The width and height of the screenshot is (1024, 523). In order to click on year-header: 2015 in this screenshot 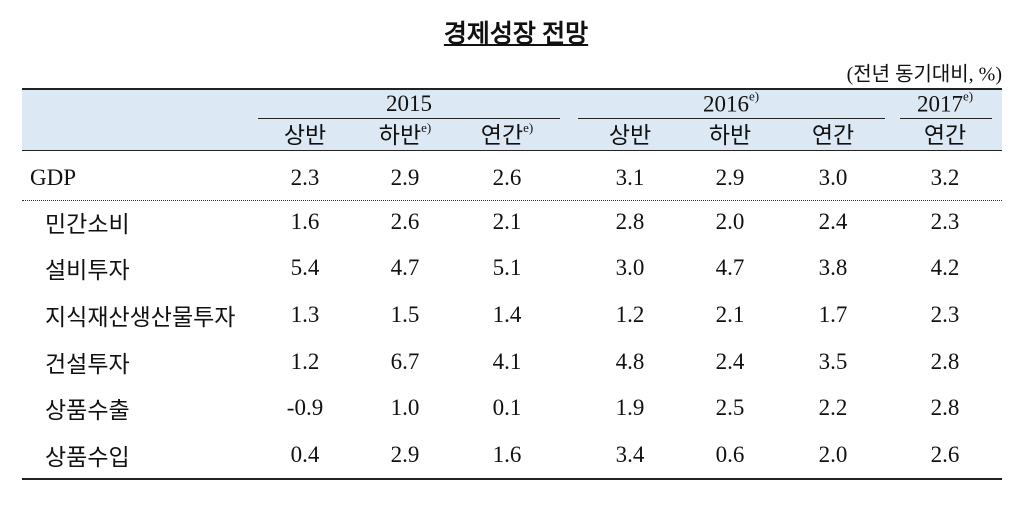, I will do `click(409, 104)`.